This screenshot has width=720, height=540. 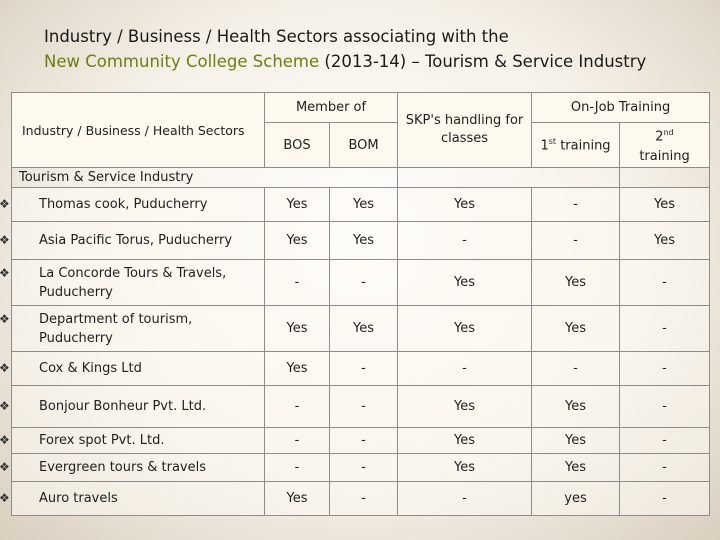 I want to click on company-name-cell: ❖ Asia Pacific Torus, Puducherry, so click(x=132, y=241).